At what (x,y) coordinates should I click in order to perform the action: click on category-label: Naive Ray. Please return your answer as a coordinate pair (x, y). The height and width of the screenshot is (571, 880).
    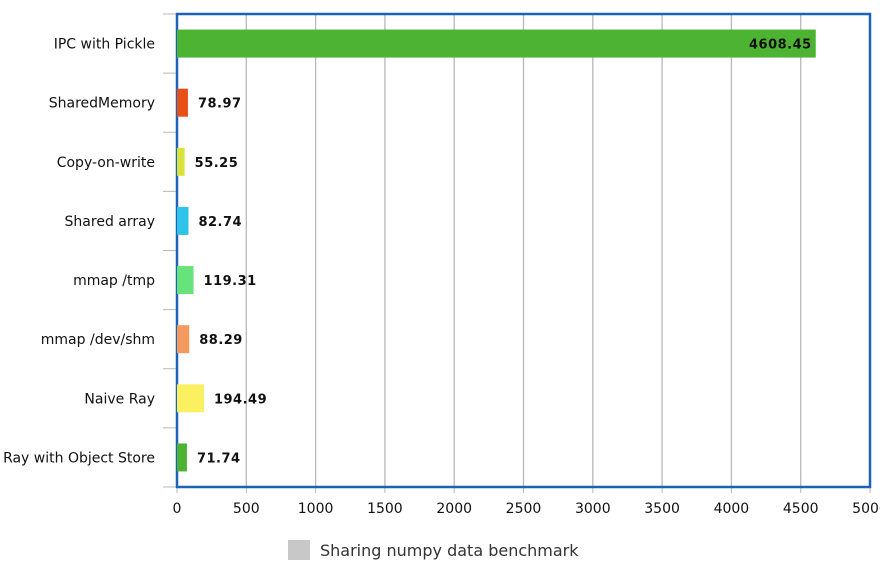
    Looking at the image, I should click on (119, 399).